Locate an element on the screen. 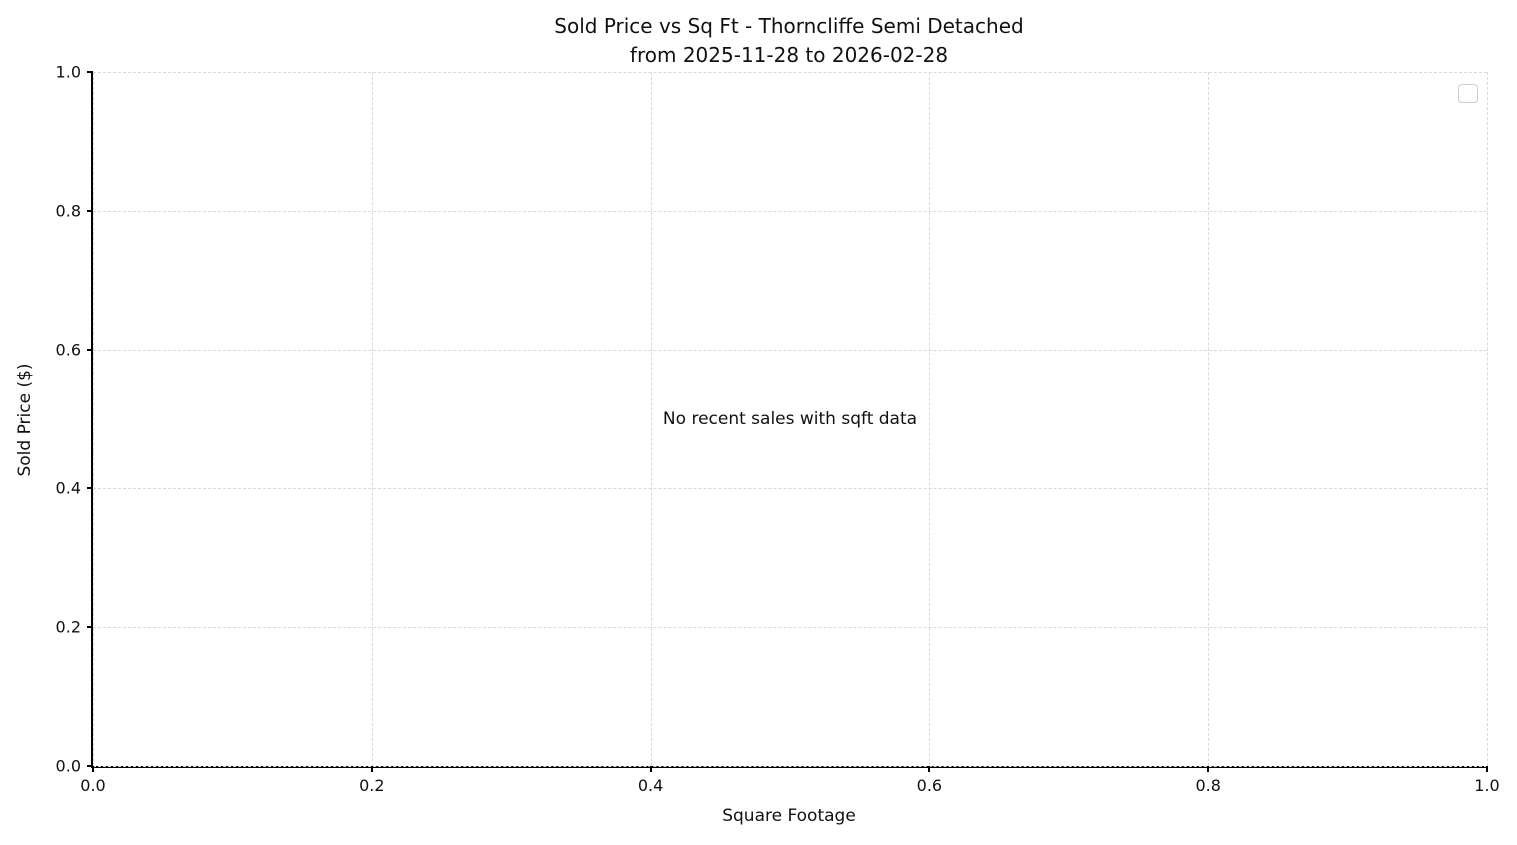 This screenshot has width=1517, height=845. y-tick-label: 0.8 is located at coordinates (68, 211).